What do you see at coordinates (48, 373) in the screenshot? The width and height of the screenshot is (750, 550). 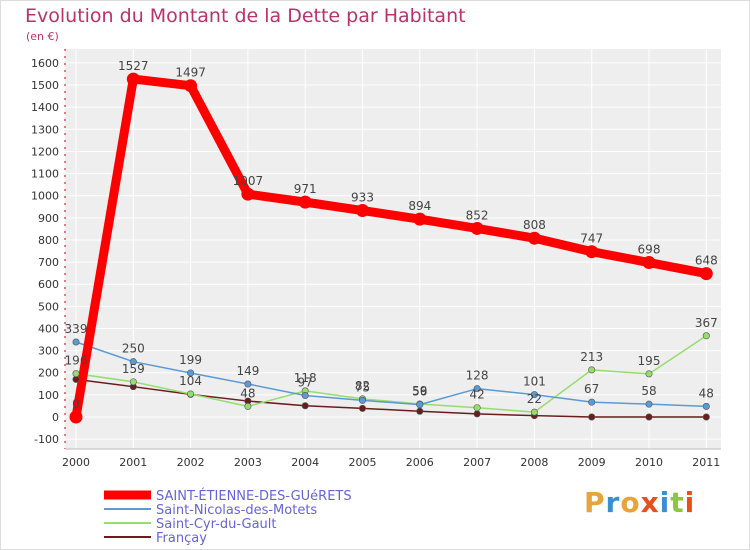 I see `y-tick-label: 200` at bounding box center [48, 373].